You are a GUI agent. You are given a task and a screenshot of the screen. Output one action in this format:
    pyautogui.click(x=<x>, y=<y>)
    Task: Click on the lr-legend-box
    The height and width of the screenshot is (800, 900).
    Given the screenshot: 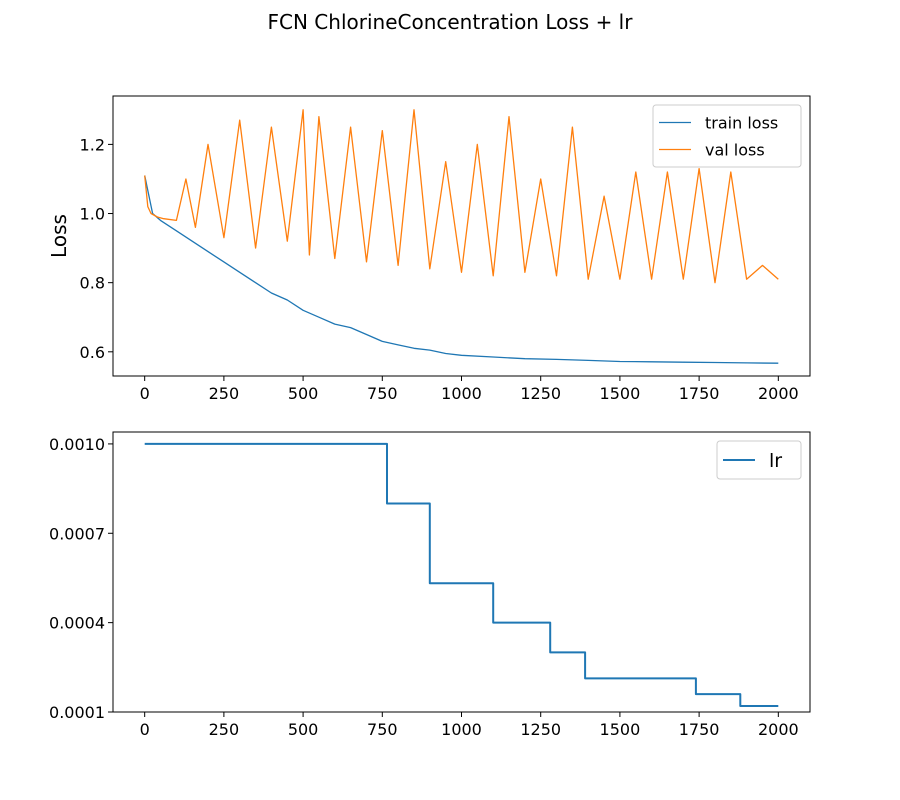 What is the action you would take?
    pyautogui.click(x=759, y=460)
    